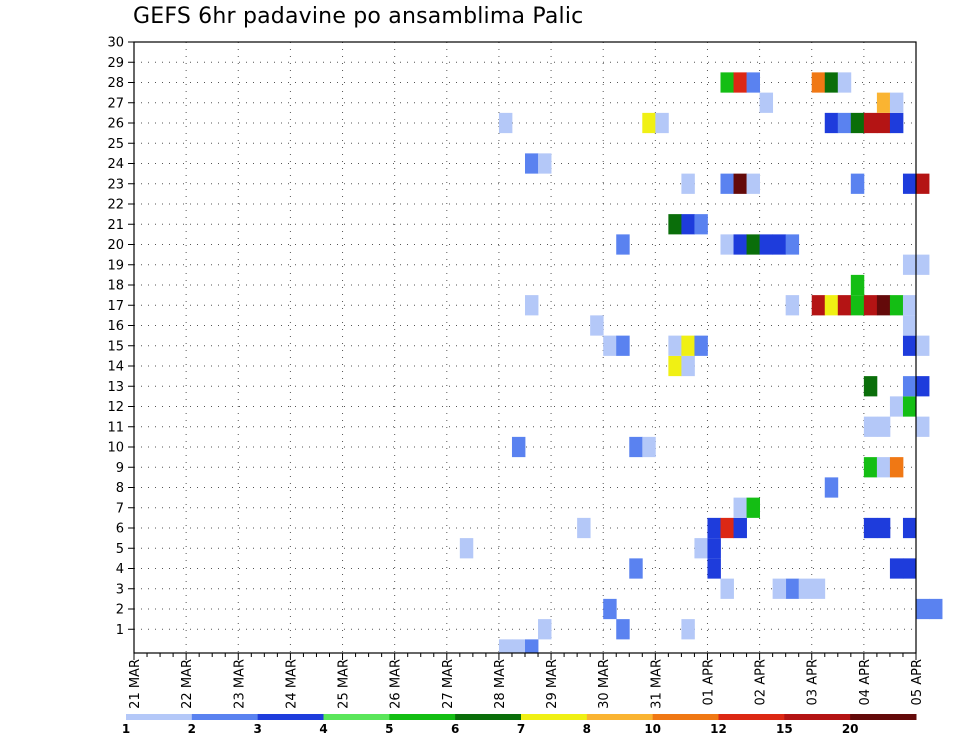  I want to click on x-tick-label: 22 MAR, so click(187, 684).